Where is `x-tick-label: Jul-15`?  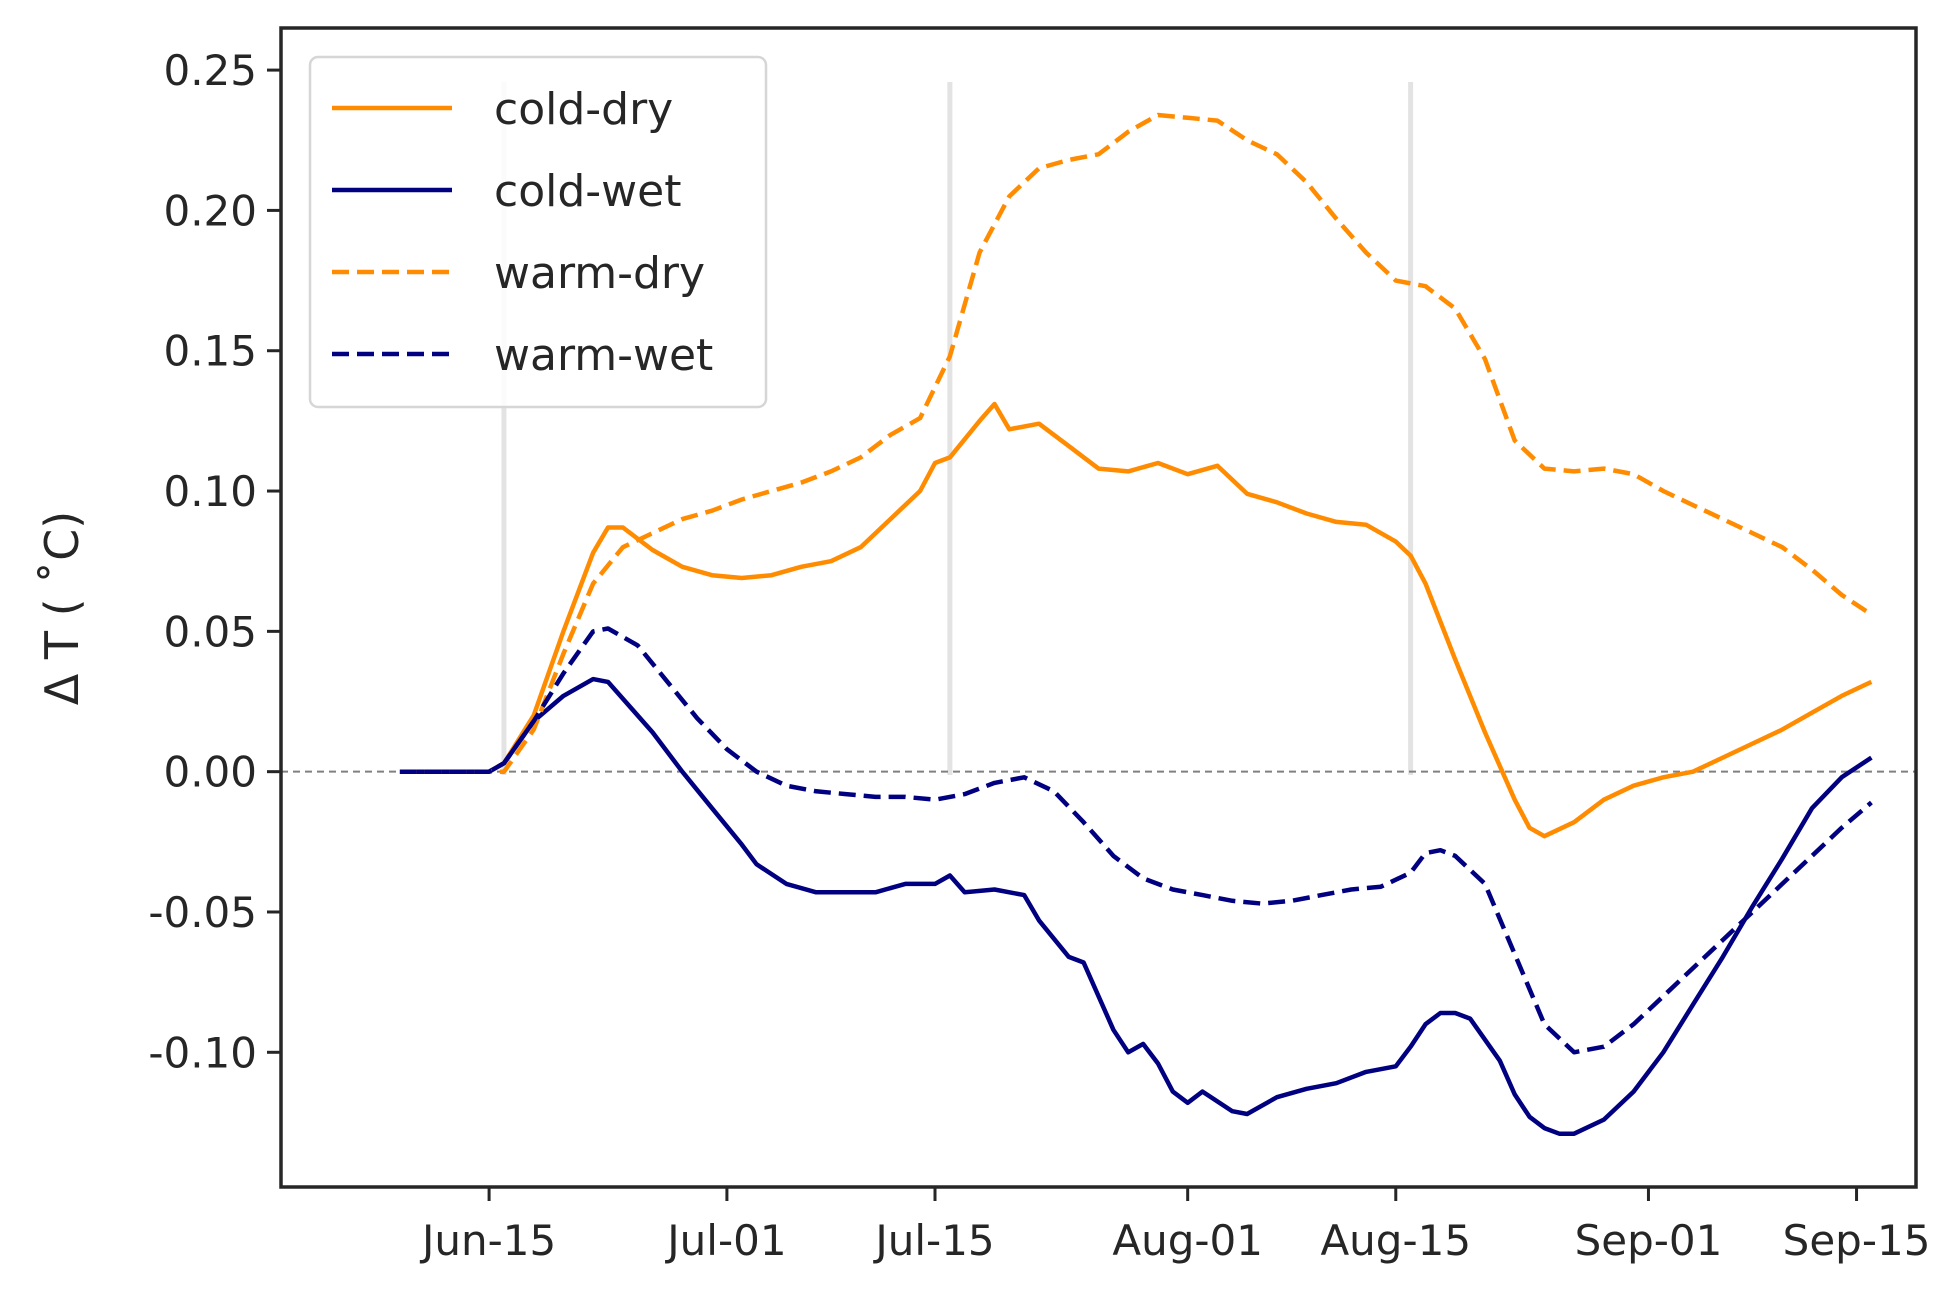
x-tick-label: Jul-15 is located at coordinates (933, 1240).